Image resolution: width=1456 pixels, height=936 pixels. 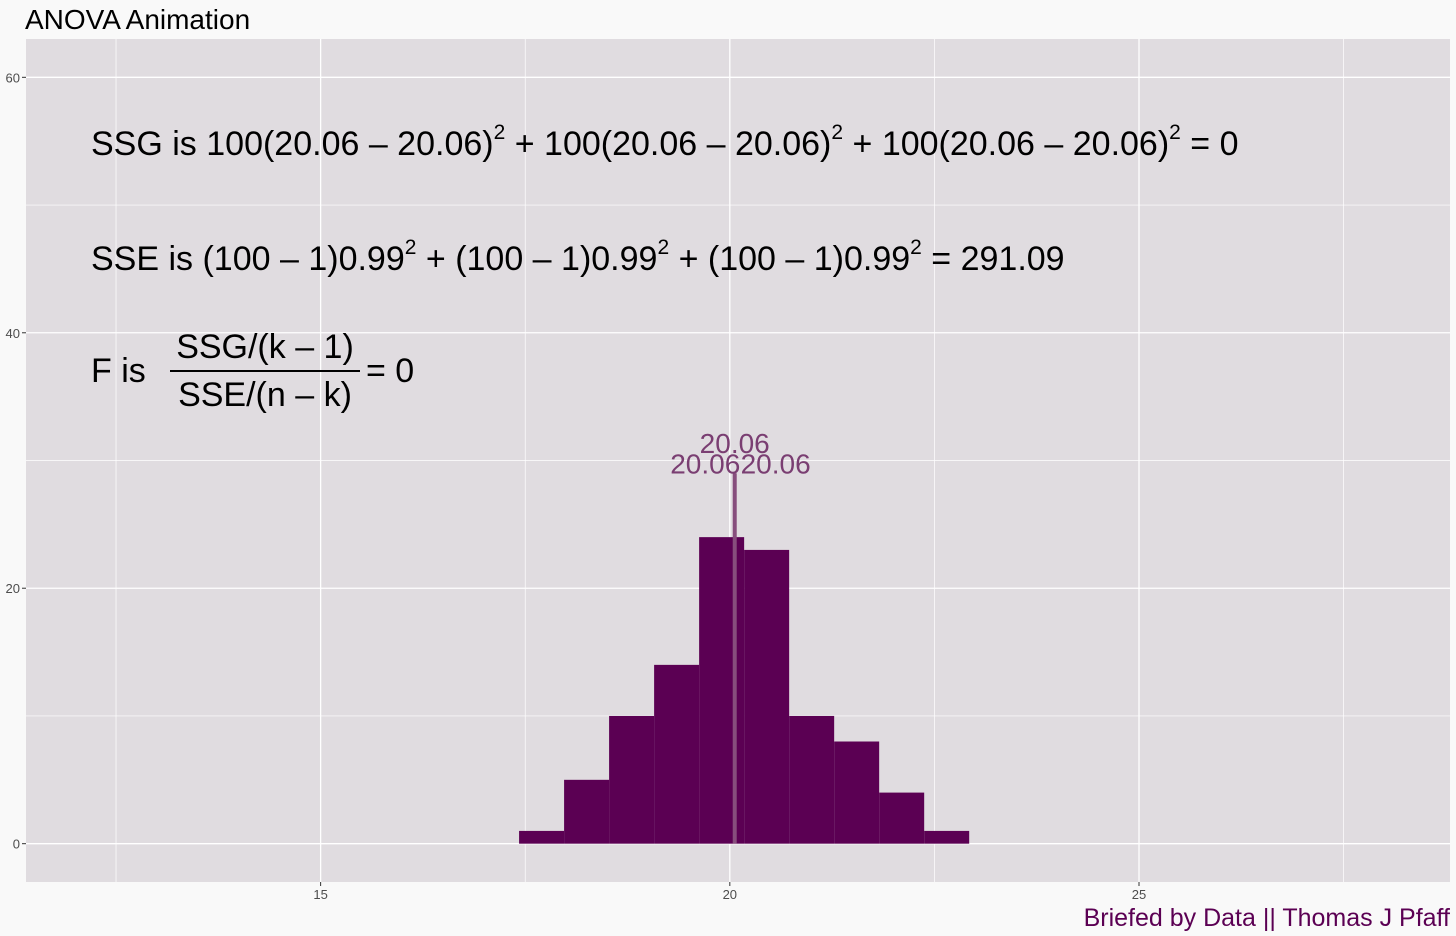 What do you see at coordinates (118, 371) in the screenshot?
I see `f-equation-lead: F is` at bounding box center [118, 371].